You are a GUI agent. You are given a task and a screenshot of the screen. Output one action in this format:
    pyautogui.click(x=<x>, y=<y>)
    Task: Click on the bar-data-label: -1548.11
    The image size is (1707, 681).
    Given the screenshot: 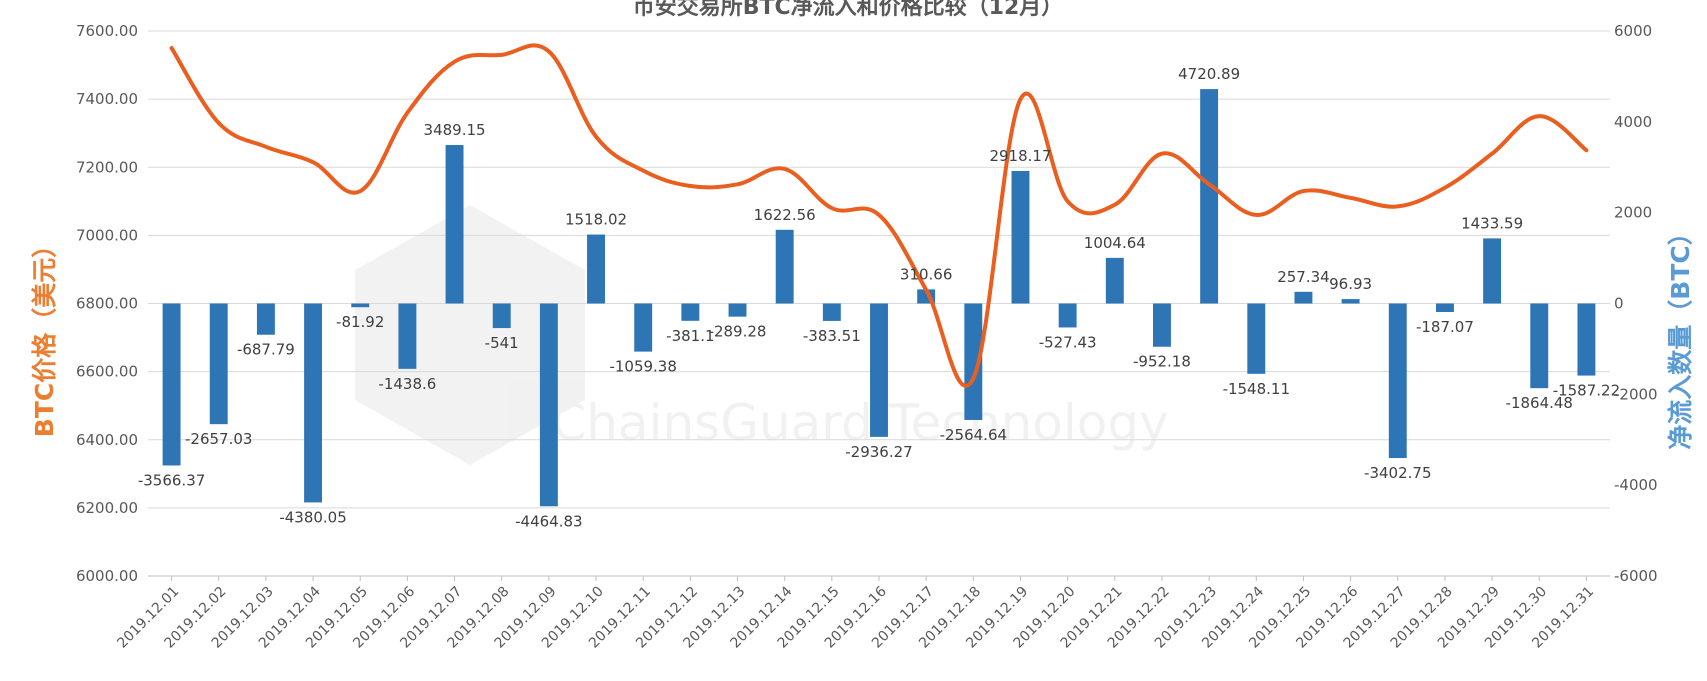 What is the action you would take?
    pyautogui.click(x=1256, y=389)
    